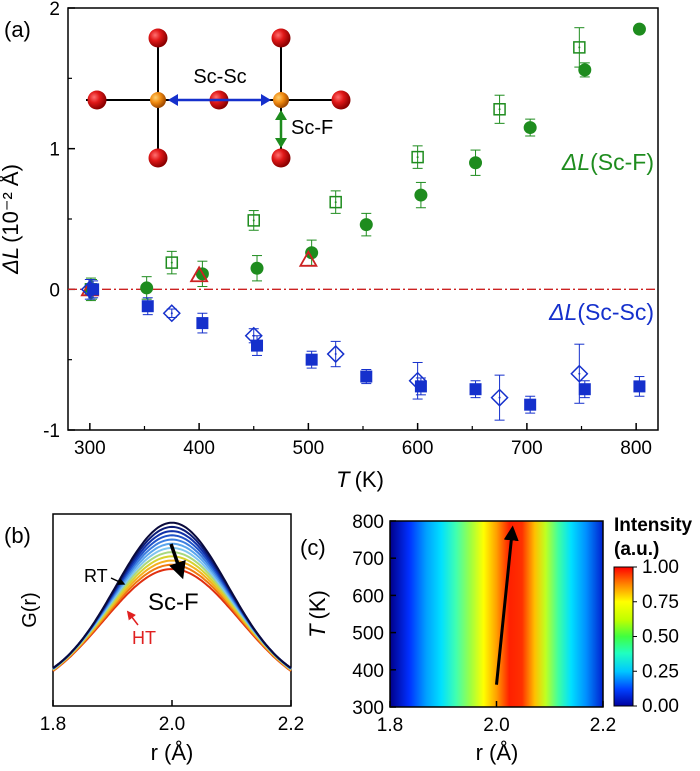 This screenshot has width=700, height=771. I want to click on scsc-series-label: ΔL(Sc-Sc), so click(601, 312).